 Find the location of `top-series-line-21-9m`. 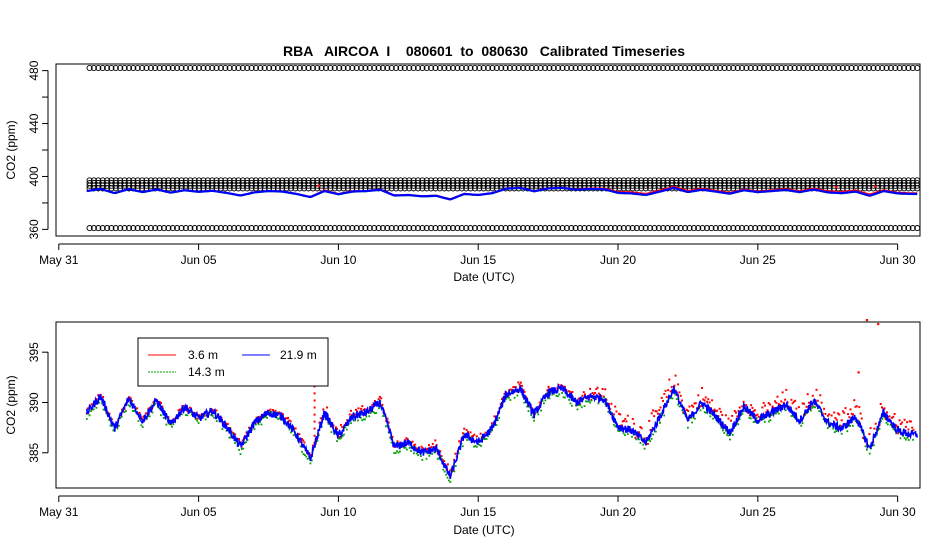

top-series-line-21-9m is located at coordinates (502, 193).